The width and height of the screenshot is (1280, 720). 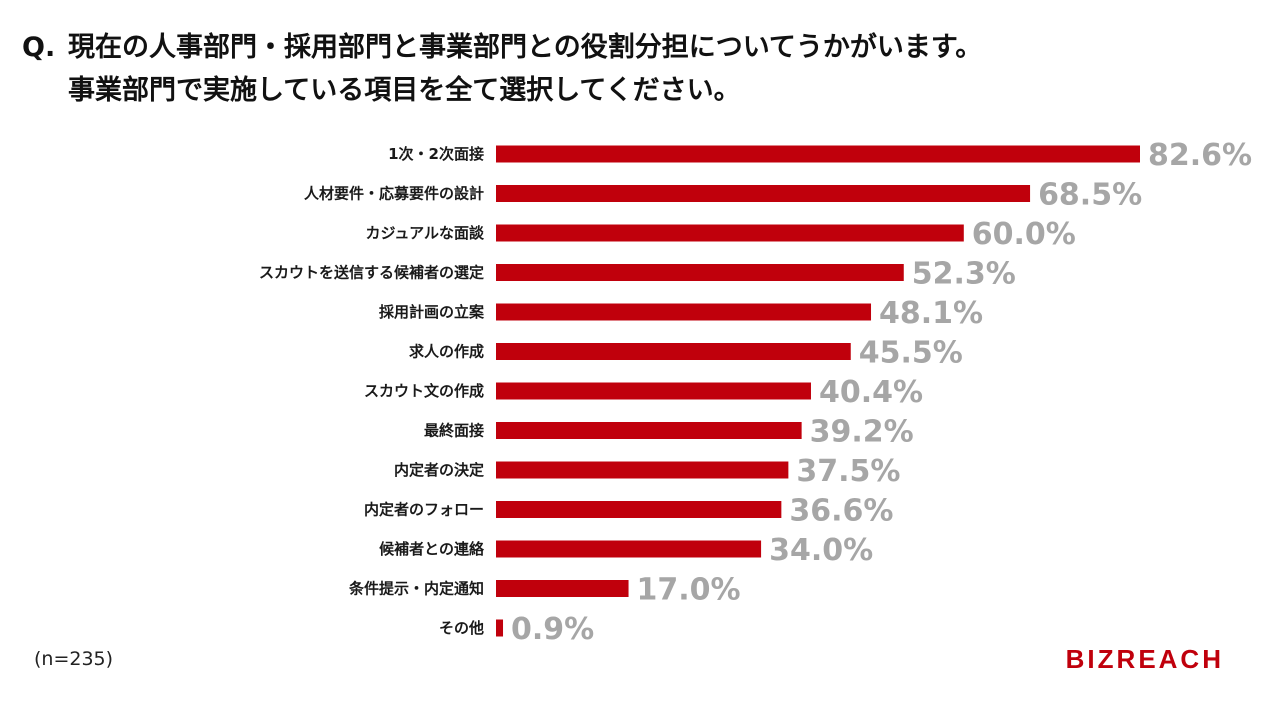 What do you see at coordinates (439, 470) in the screenshot?
I see `category-label: 内定者の決定` at bounding box center [439, 470].